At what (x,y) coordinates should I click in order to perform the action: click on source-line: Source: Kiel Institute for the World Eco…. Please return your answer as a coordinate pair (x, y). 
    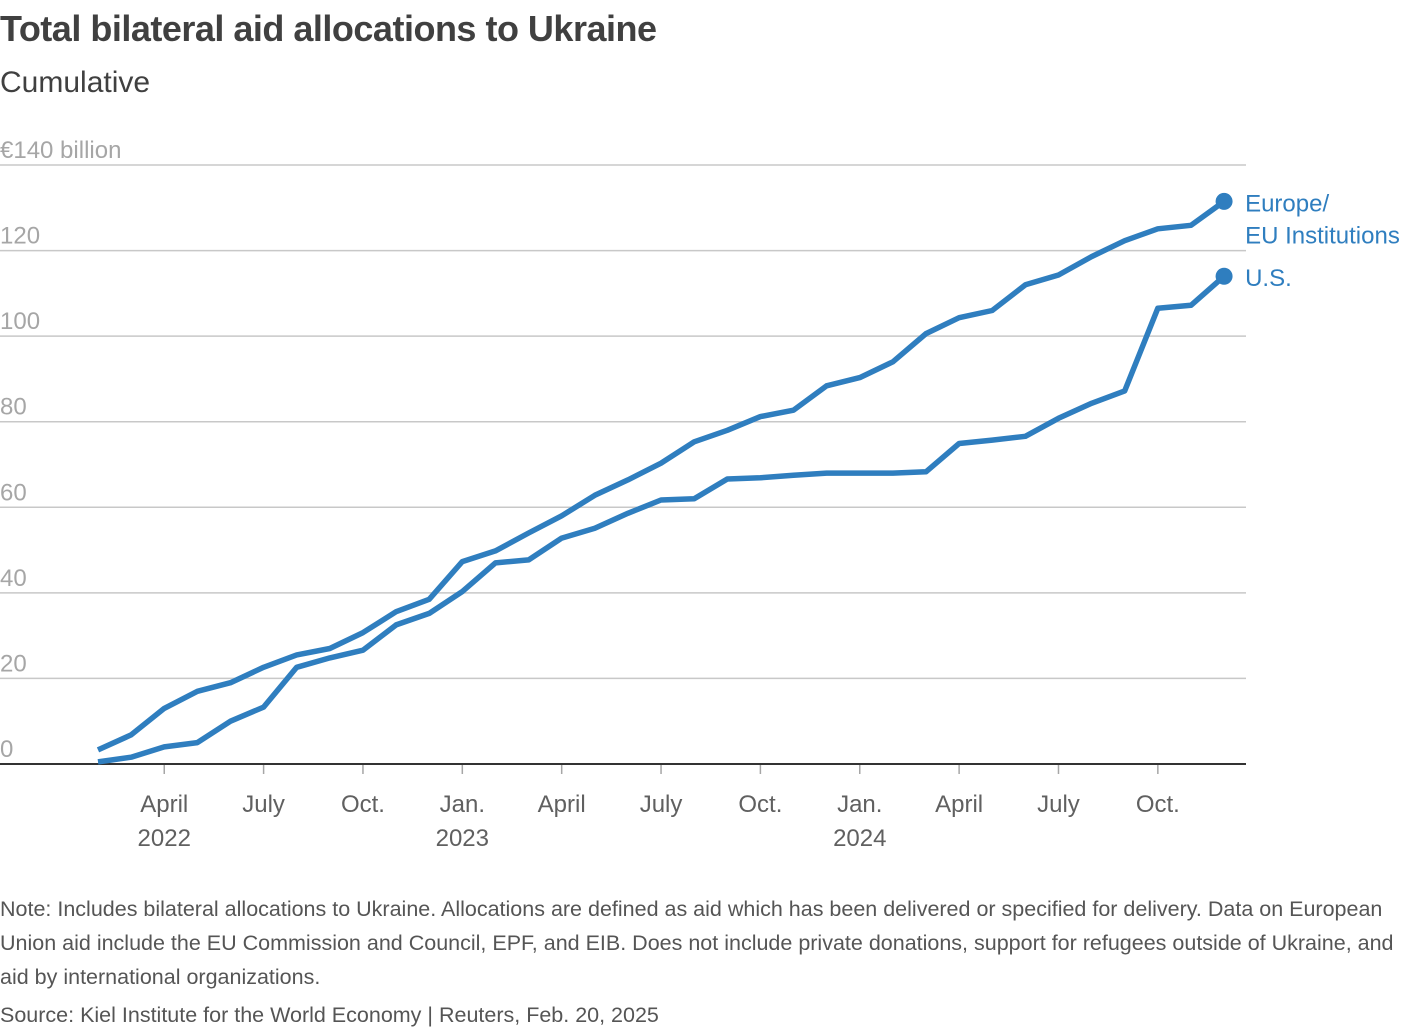
    Looking at the image, I should click on (329, 1015).